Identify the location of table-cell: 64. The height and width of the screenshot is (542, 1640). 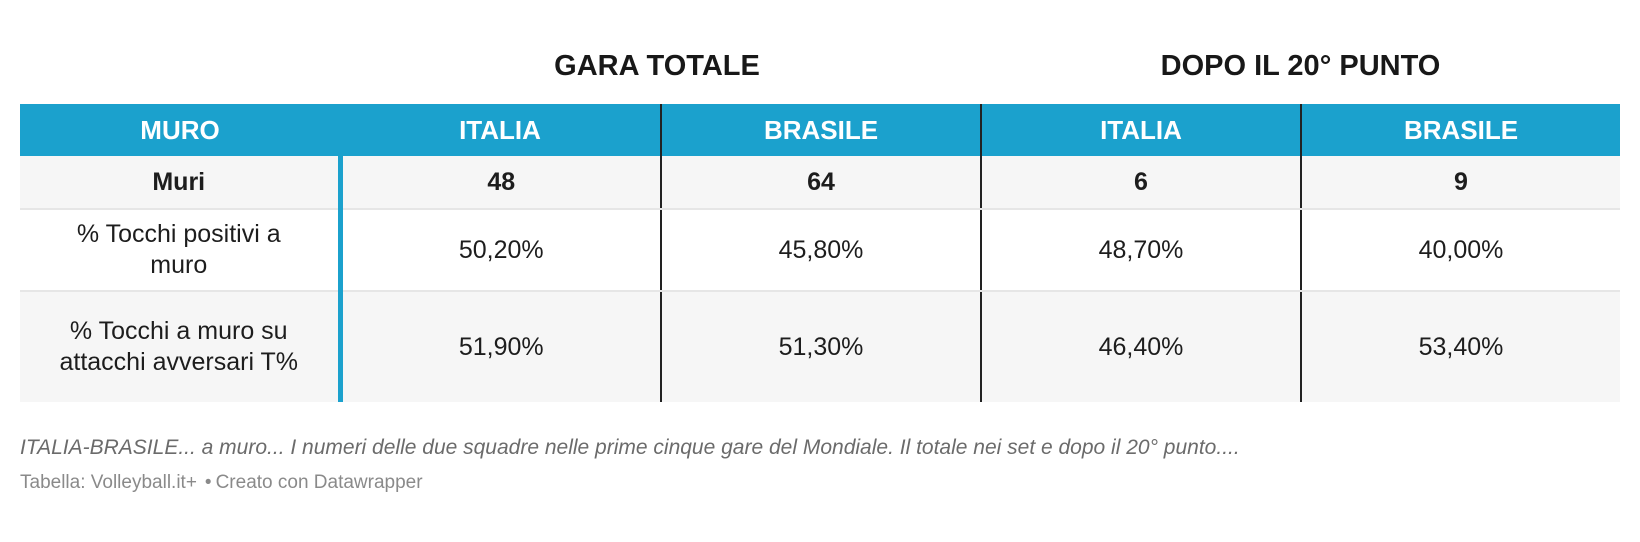
(820, 183).